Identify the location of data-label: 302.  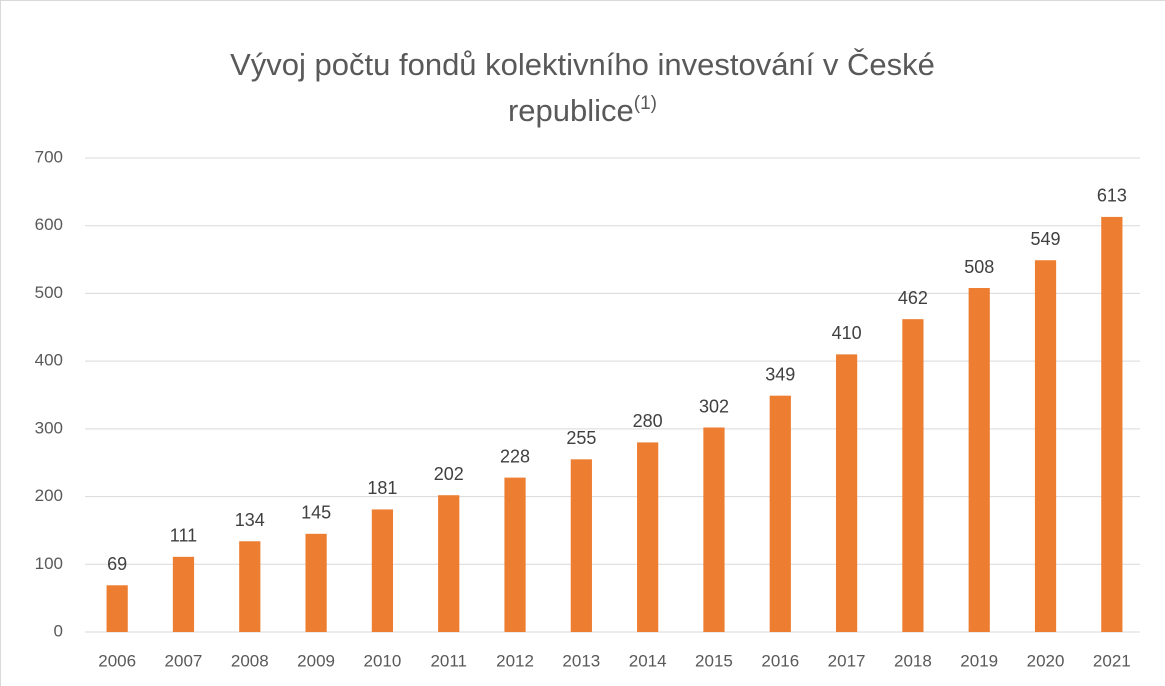
(714, 406).